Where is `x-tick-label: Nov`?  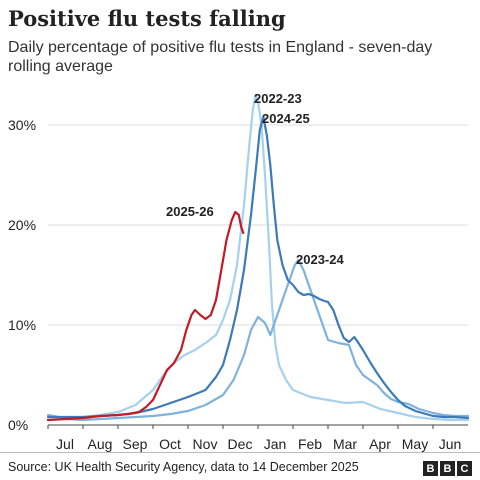 x-tick-label: Nov is located at coordinates (205, 444).